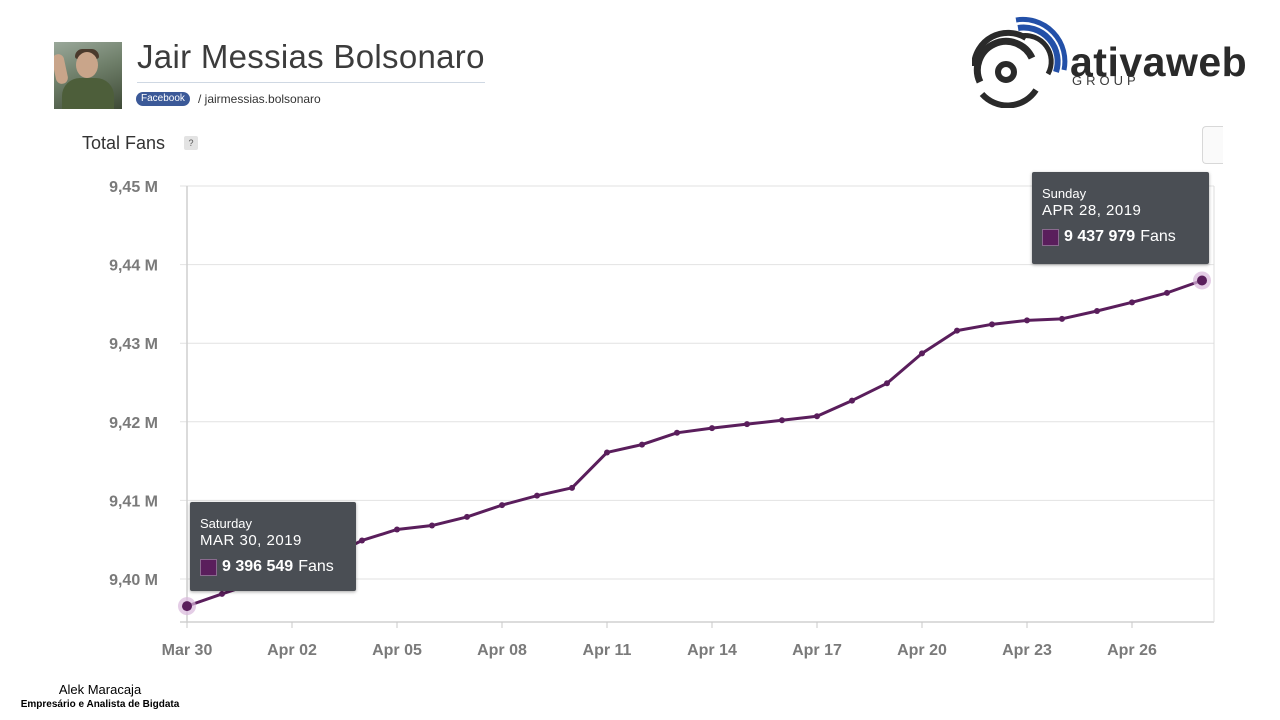  Describe the element at coordinates (100, 689) in the screenshot. I see `author-name: Alek Maracaja` at that location.